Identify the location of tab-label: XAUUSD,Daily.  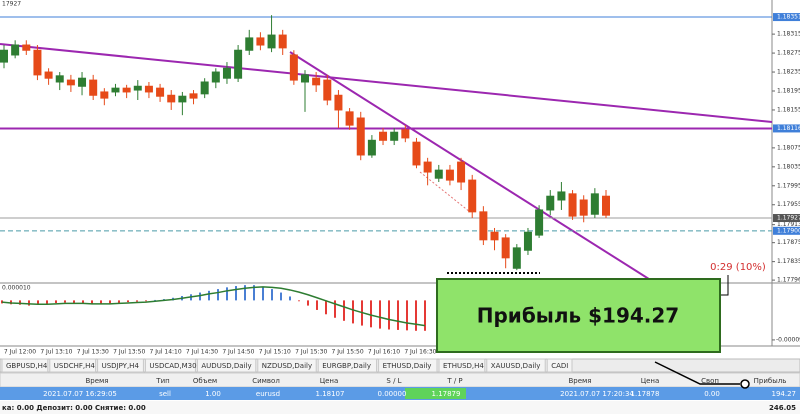
(516, 366).